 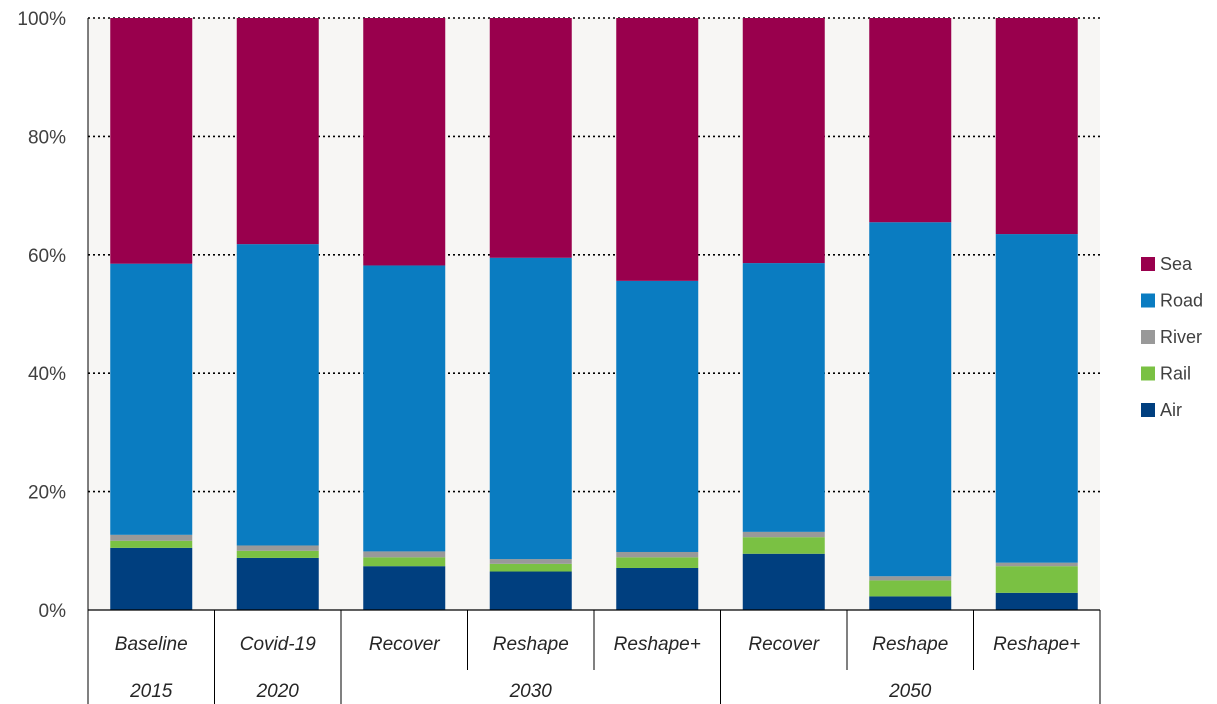 I want to click on legend-swatch-air, so click(x=1148, y=410).